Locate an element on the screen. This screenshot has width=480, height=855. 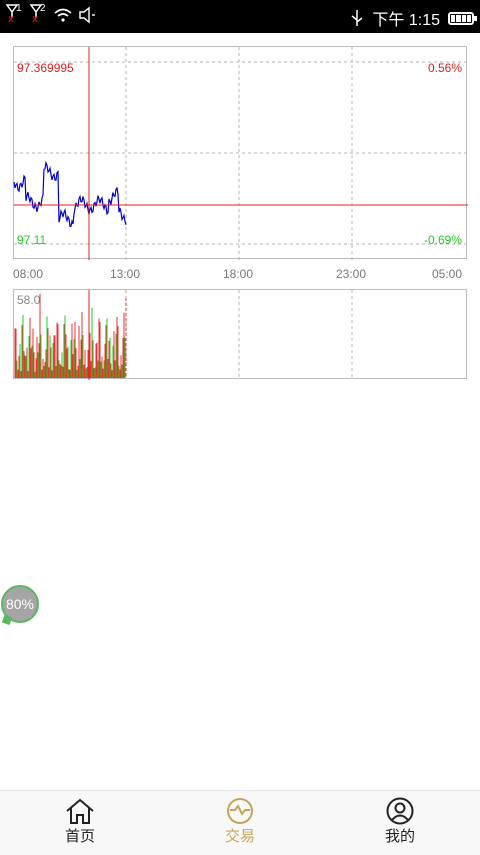
status-right: 下午 1:15 is located at coordinates (413, 18).